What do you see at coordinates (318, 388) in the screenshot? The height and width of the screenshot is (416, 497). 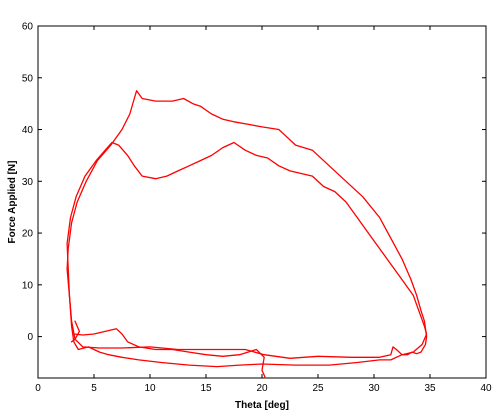 I see `x-tick-label: 25` at bounding box center [318, 388].